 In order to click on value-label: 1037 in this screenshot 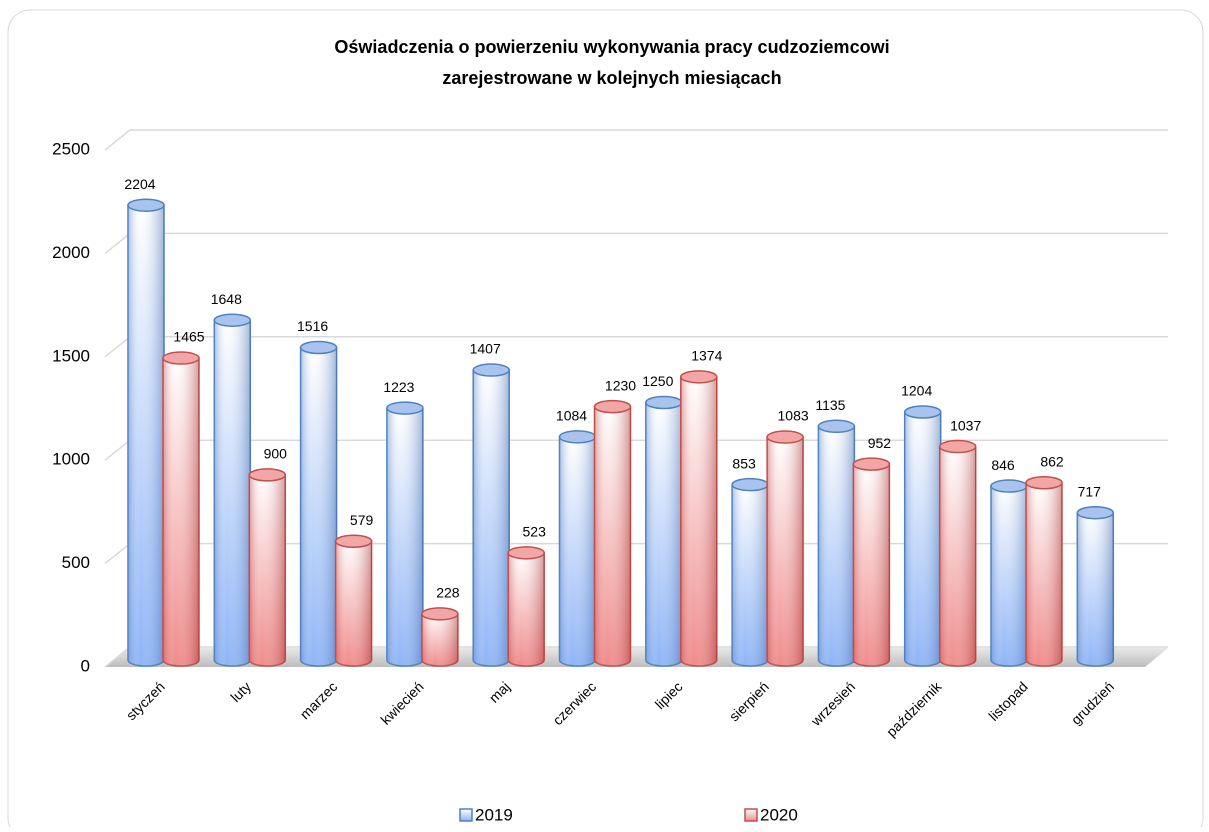, I will do `click(965, 425)`.